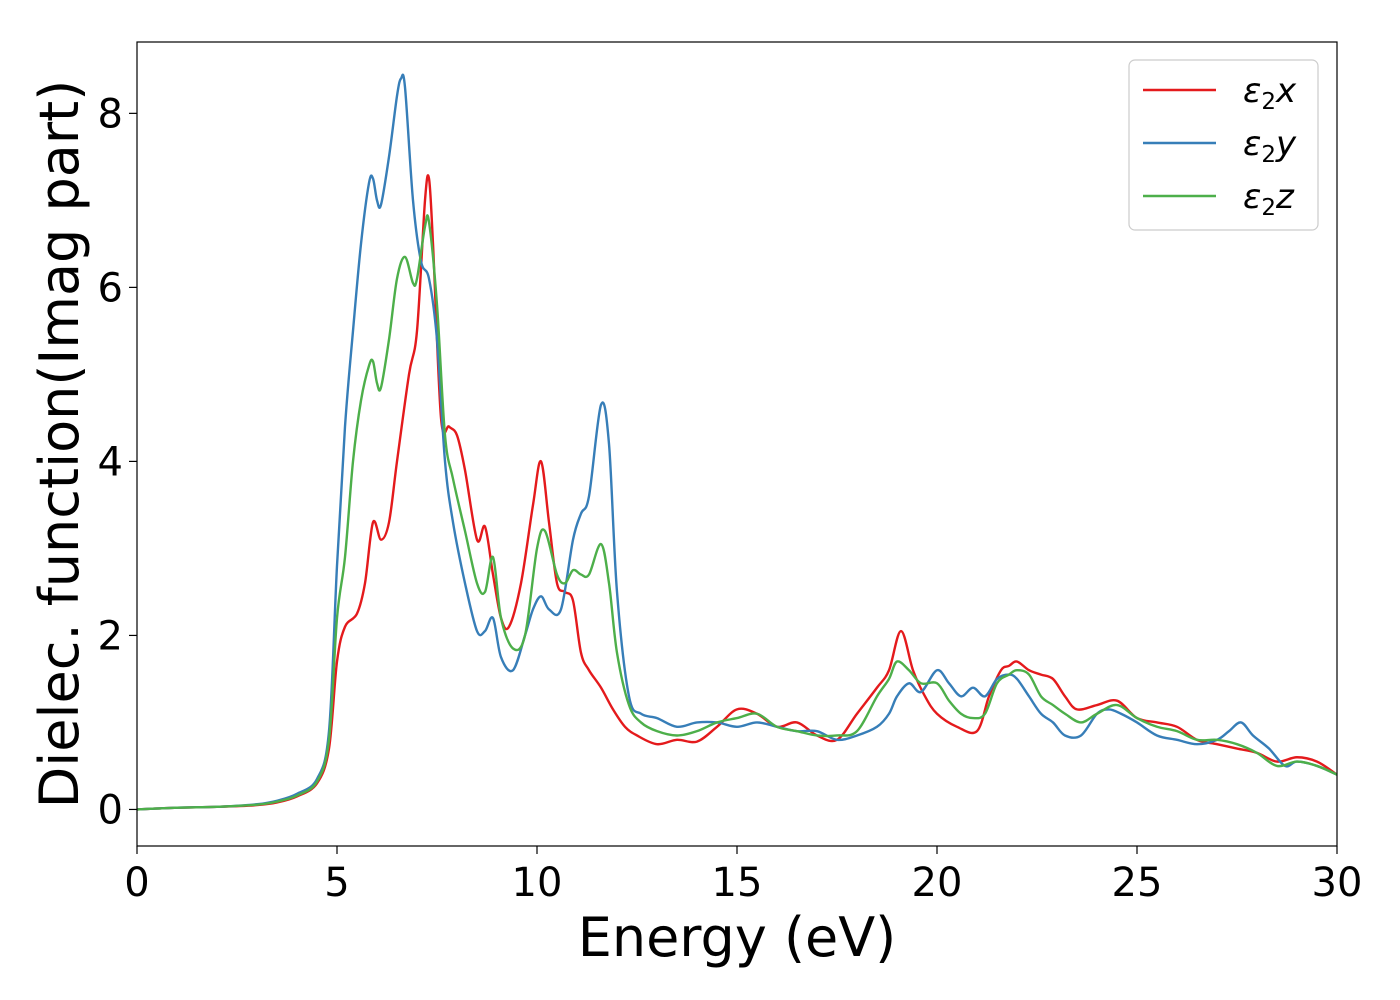 The width and height of the screenshot is (1400, 1000). Describe the element at coordinates (136, 883) in the screenshot. I see `x-tick-label: 0` at that location.